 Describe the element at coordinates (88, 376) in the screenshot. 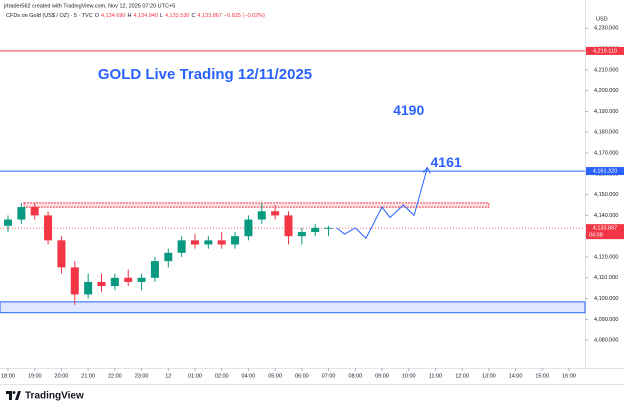

I see `x-tick-label: 21:00` at that location.